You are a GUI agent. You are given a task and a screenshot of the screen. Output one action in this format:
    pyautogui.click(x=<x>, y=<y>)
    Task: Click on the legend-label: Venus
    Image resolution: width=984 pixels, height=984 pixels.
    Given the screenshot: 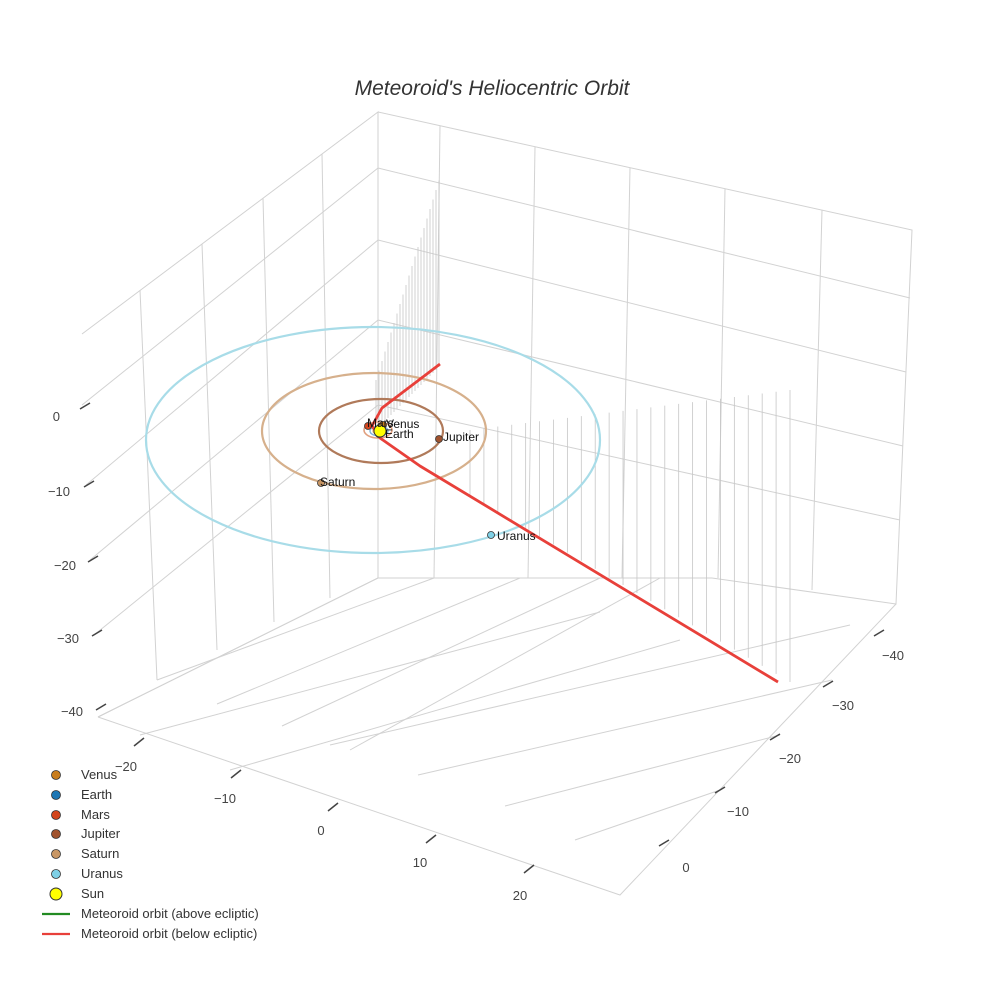 What is the action you would take?
    pyautogui.click(x=99, y=774)
    